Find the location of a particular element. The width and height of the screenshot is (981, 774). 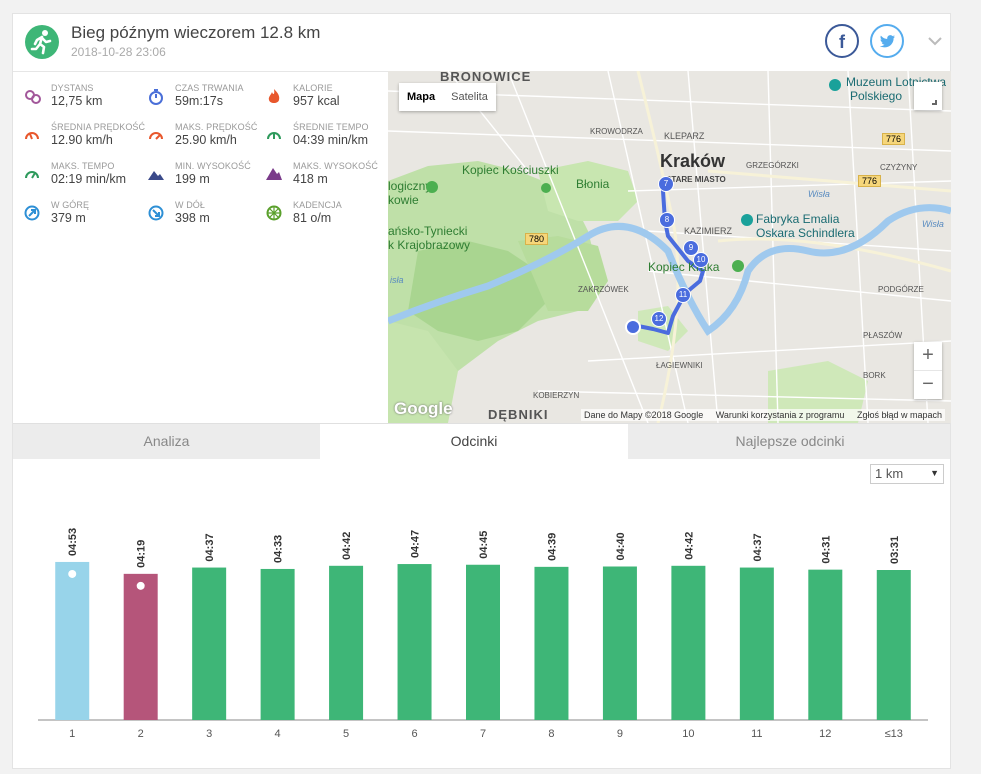

speedometer-icon is located at coordinates (32, 136).